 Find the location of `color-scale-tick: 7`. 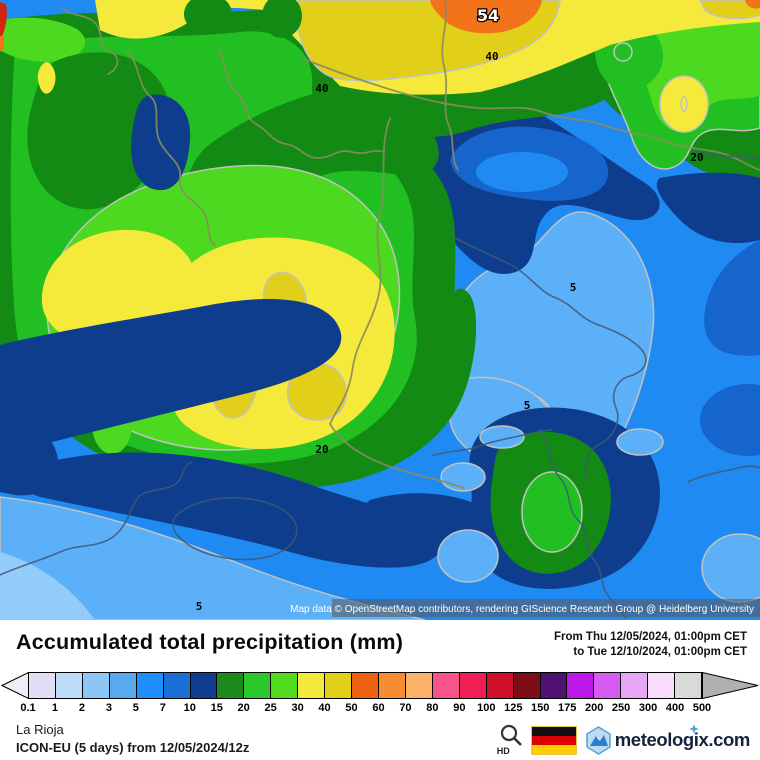

color-scale-tick: 7 is located at coordinates (162, 708).